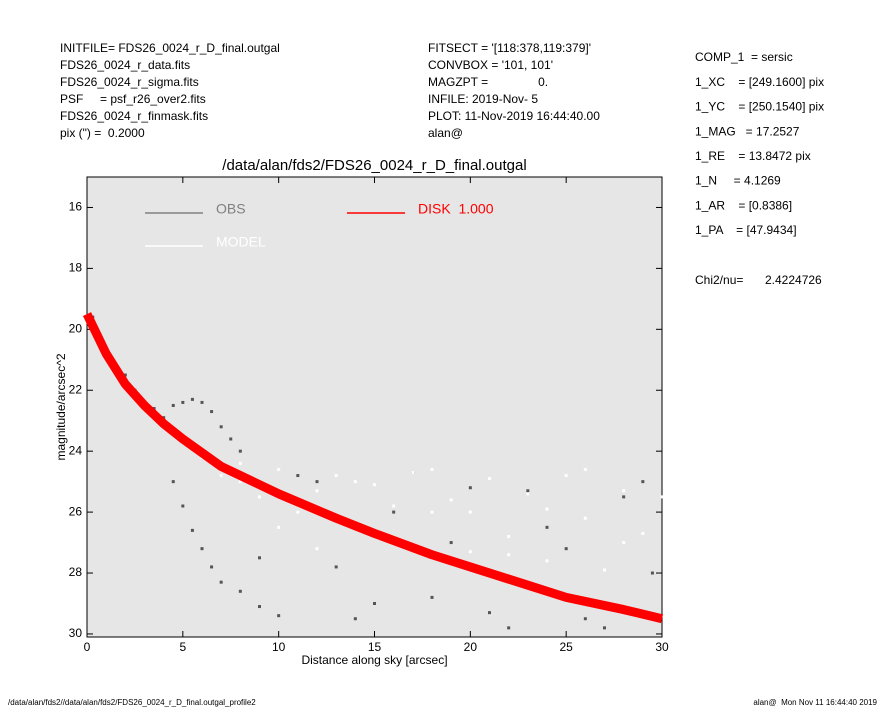 Image resolution: width=885 pixels, height=708 pixels. What do you see at coordinates (445, 133) in the screenshot?
I see `header-line: alan@` at bounding box center [445, 133].